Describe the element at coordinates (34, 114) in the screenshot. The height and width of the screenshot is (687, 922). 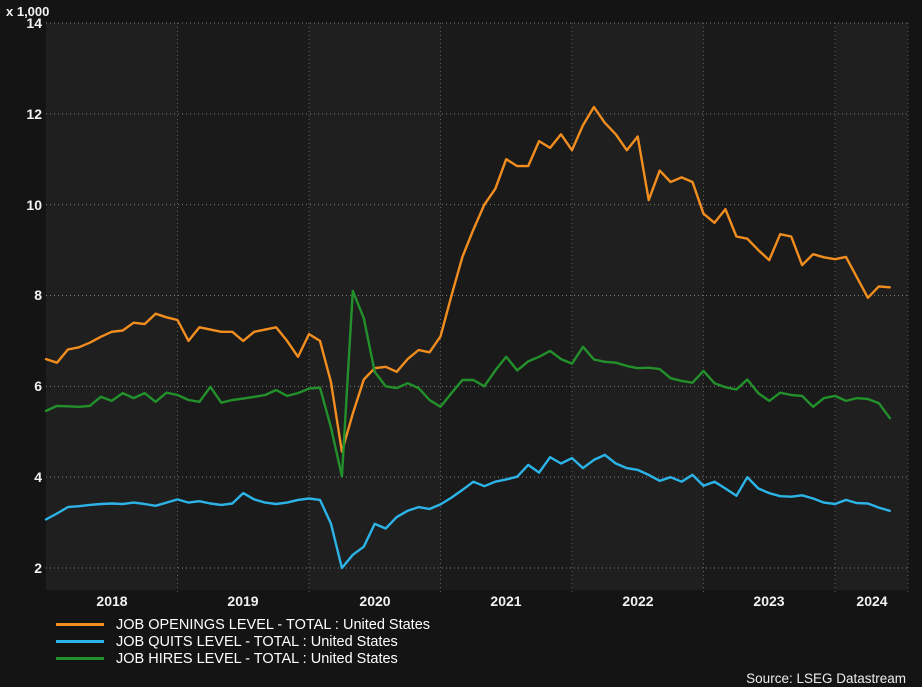
I see `y-tick-label: 12` at that location.